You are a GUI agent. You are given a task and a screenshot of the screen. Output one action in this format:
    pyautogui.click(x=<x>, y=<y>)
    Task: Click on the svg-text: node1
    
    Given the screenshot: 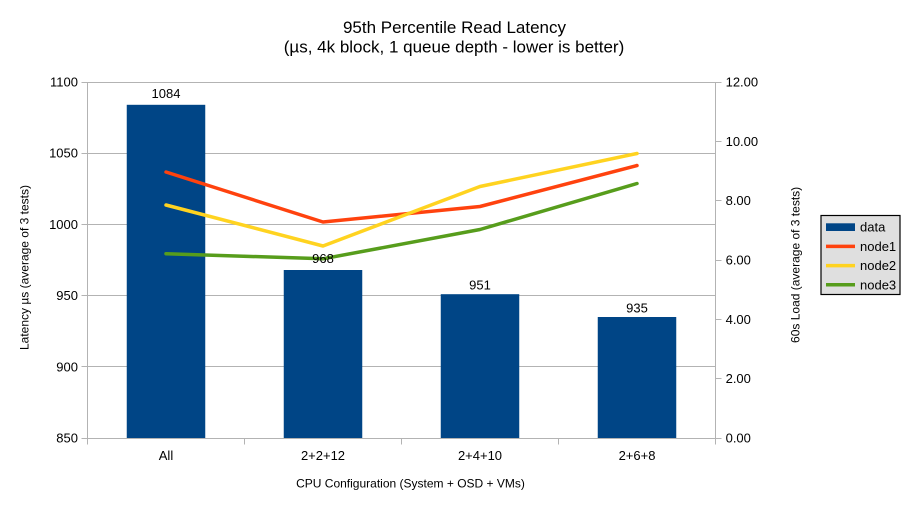 What is the action you would take?
    pyautogui.click(x=878, y=246)
    